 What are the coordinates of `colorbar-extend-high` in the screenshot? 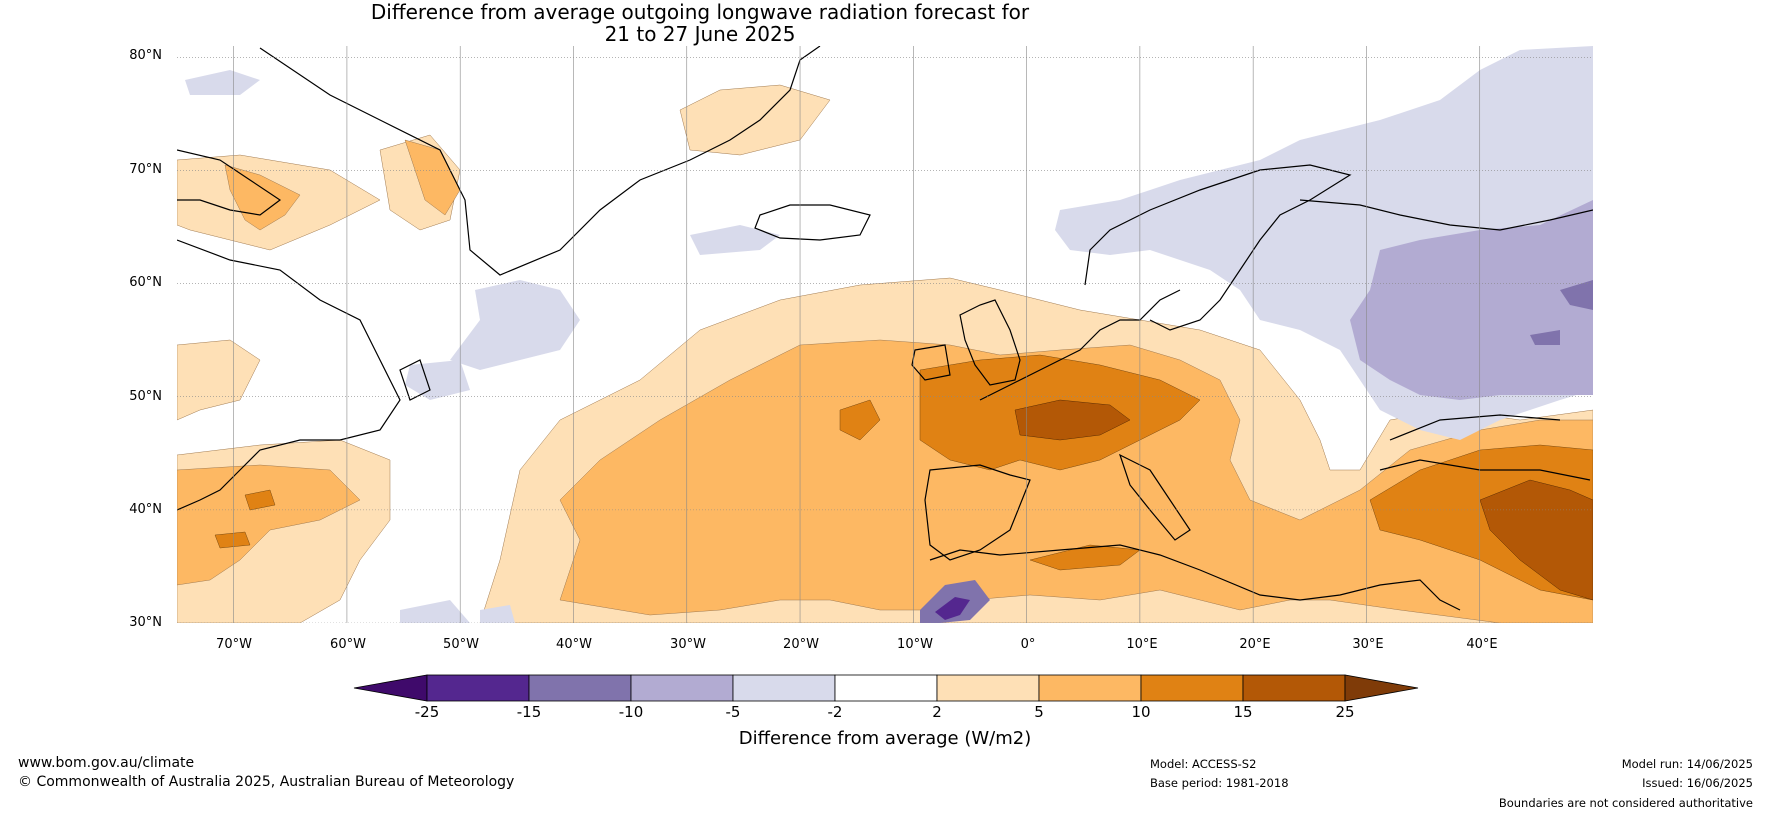 It's located at (1381, 688).